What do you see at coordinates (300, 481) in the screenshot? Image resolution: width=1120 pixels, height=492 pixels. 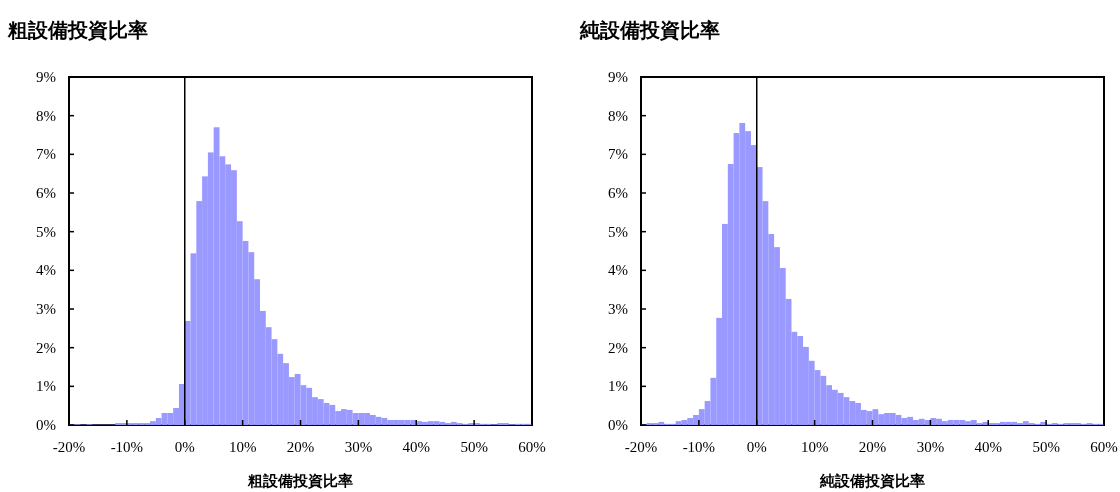 I see `x-axis-title: 粗設備投資比率` at bounding box center [300, 481].